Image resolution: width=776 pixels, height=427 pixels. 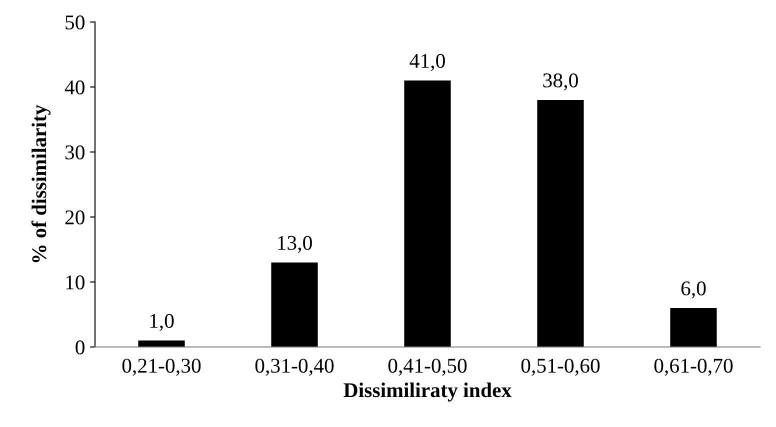 I want to click on x-tick-label: 0,21-0,30, so click(x=161, y=367).